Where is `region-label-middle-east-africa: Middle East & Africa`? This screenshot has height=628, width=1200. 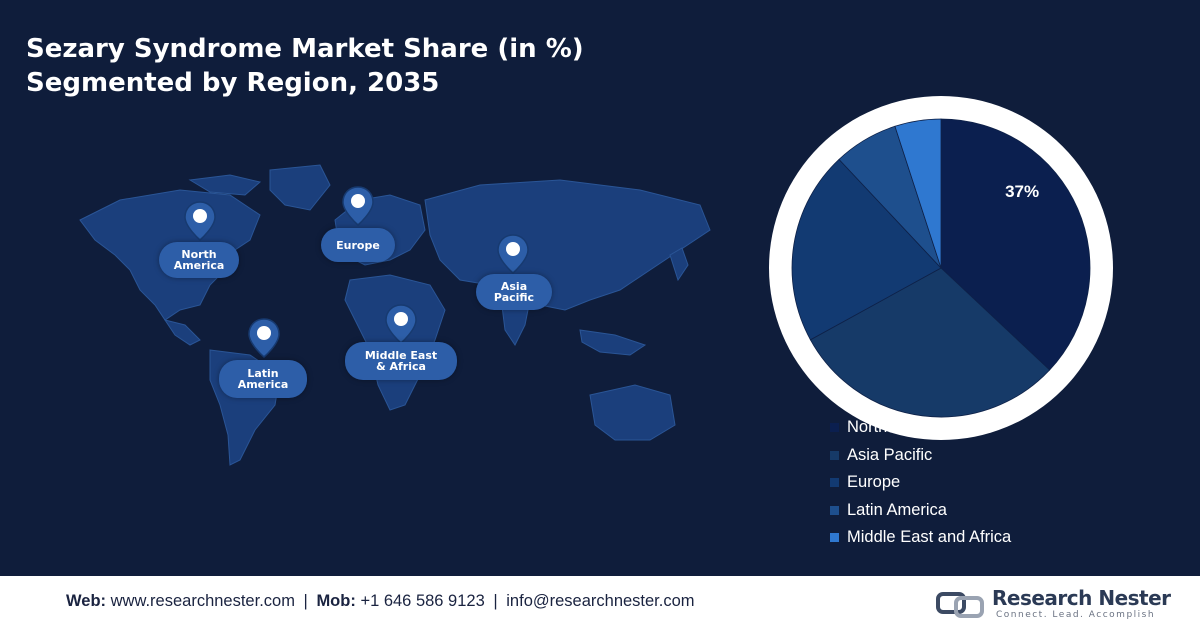 region-label-middle-east-africa: Middle East & Africa is located at coordinates (401, 361).